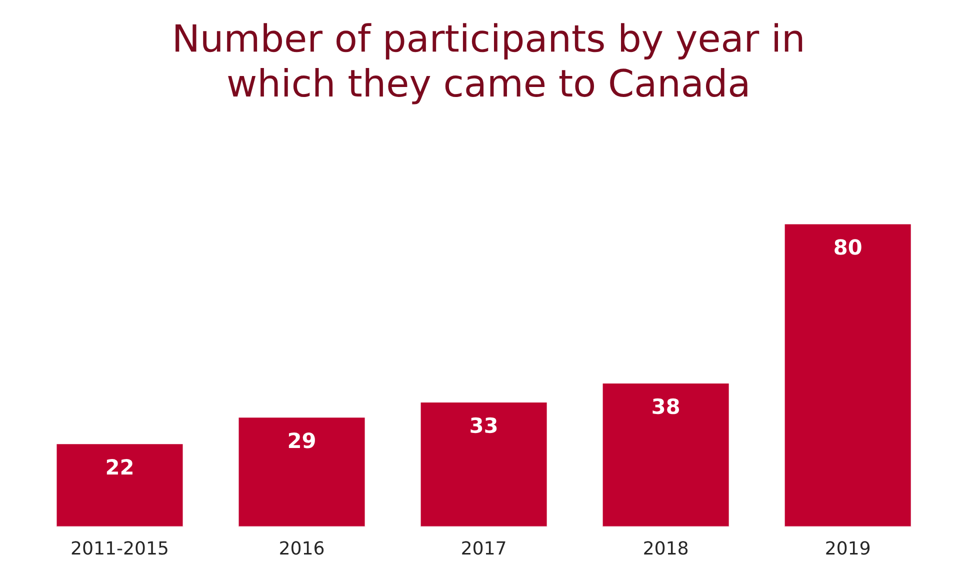 The height and width of the screenshot is (579, 958). Describe the element at coordinates (302, 548) in the screenshot. I see `x-tick-label: 2016` at that location.